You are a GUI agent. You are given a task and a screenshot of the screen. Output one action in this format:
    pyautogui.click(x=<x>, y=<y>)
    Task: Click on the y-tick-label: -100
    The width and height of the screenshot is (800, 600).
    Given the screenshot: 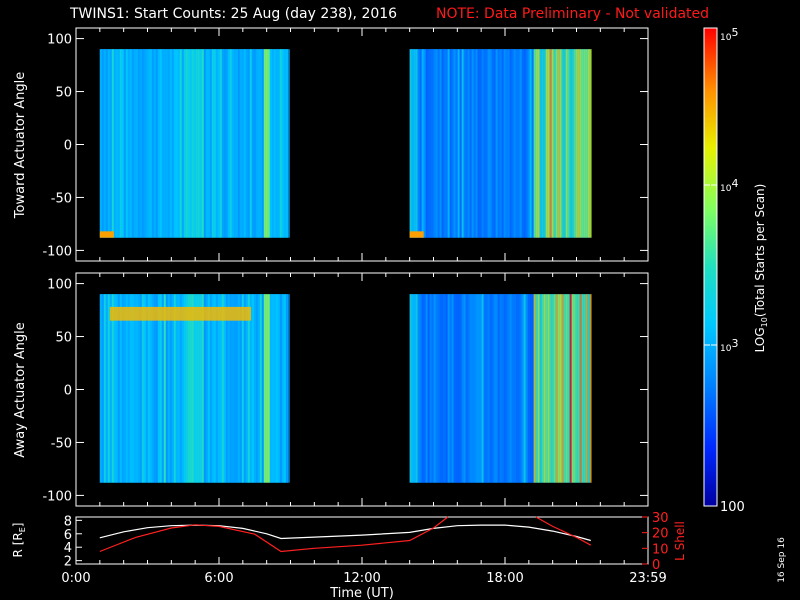 What is the action you would take?
    pyautogui.click(x=57, y=496)
    